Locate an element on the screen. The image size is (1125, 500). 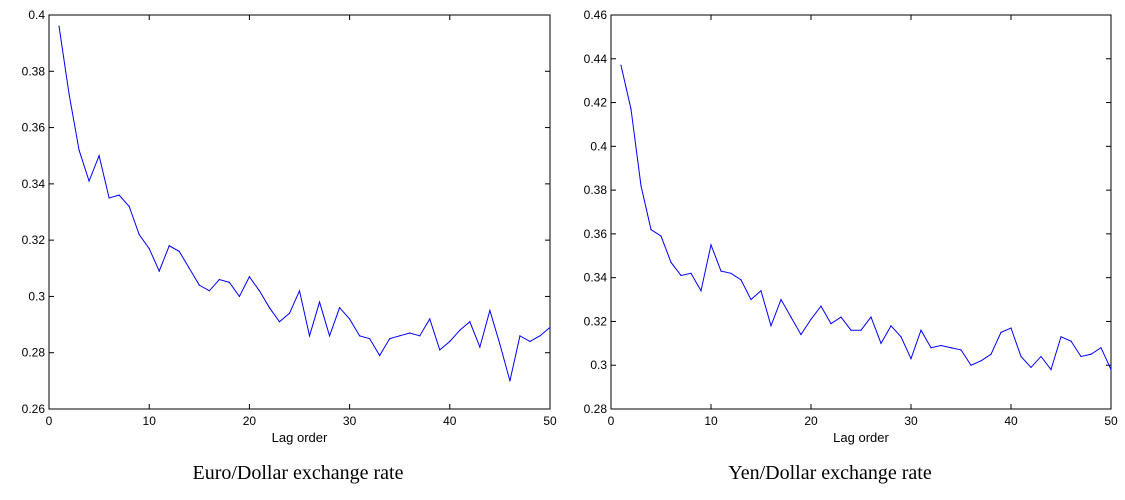
chart2-ytick-label: 0.3 is located at coordinates (598, 365).